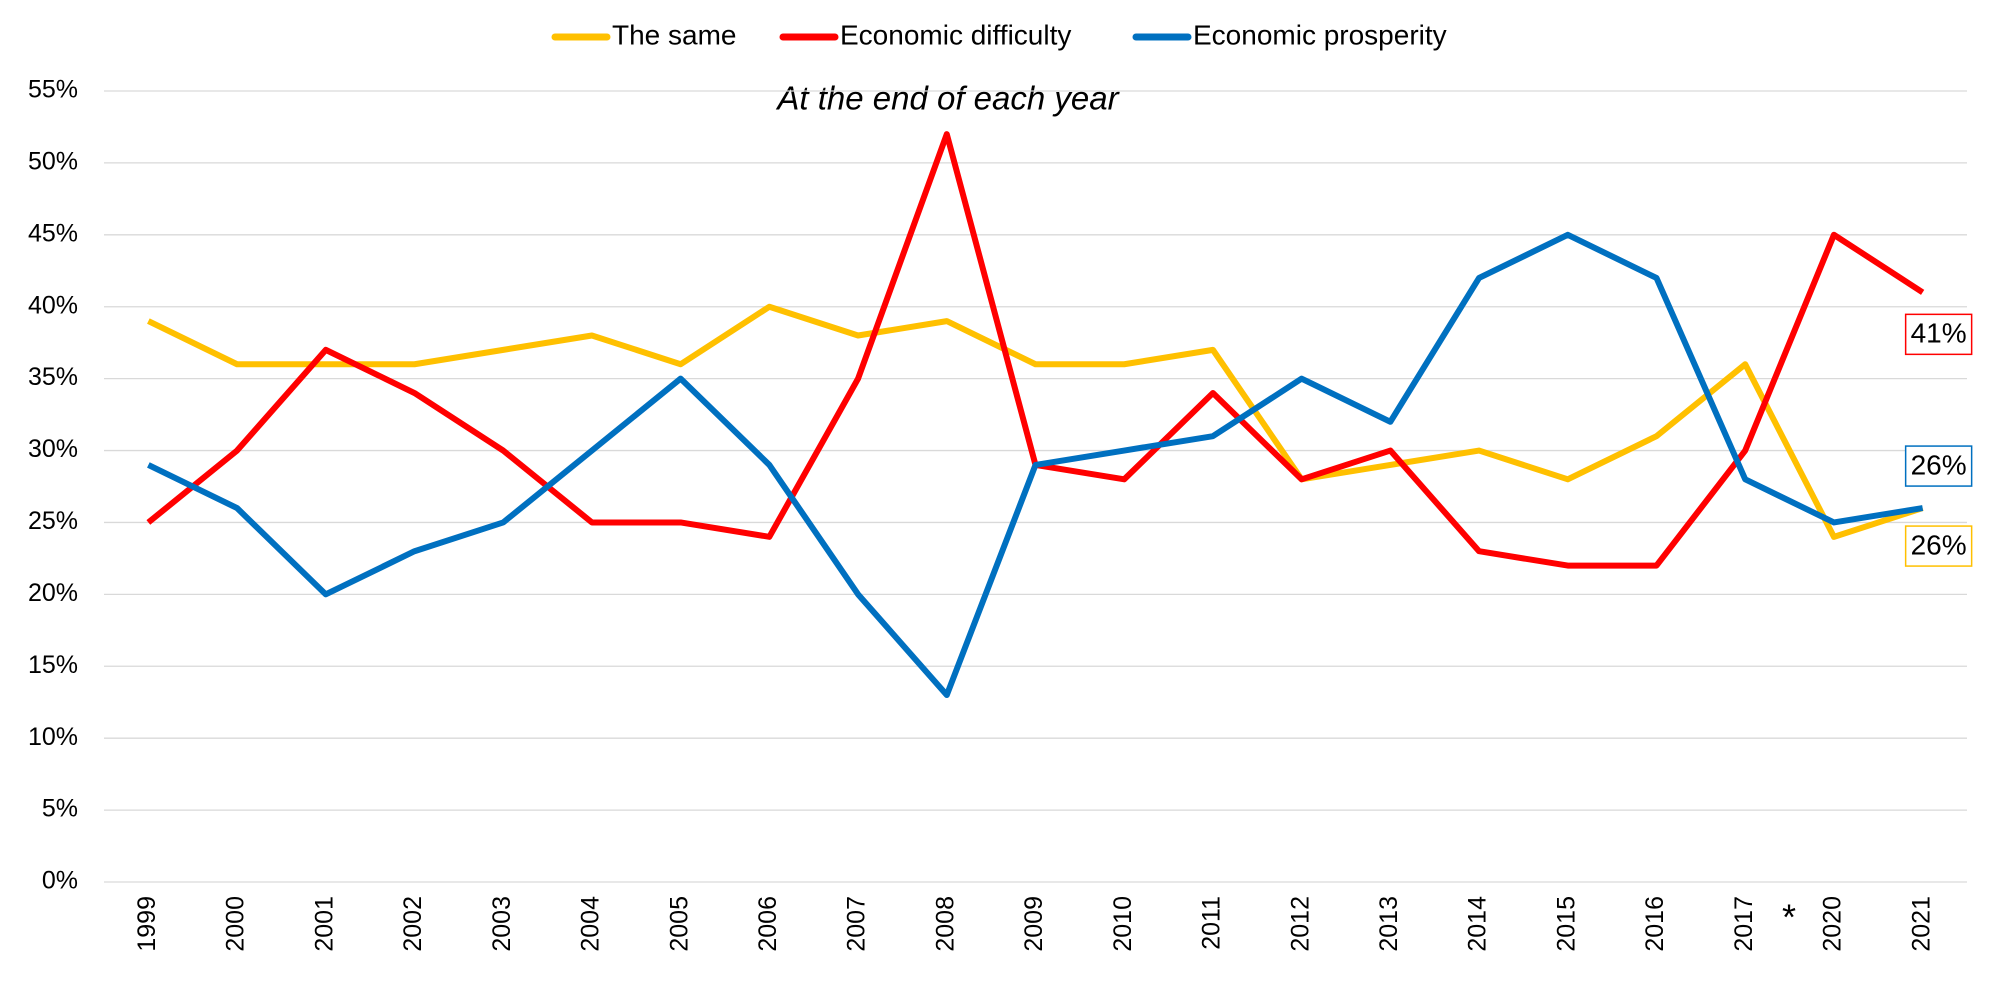 This screenshot has width=1990, height=994. What do you see at coordinates (502, 924) in the screenshot?
I see `x-tick-label: 2003` at bounding box center [502, 924].